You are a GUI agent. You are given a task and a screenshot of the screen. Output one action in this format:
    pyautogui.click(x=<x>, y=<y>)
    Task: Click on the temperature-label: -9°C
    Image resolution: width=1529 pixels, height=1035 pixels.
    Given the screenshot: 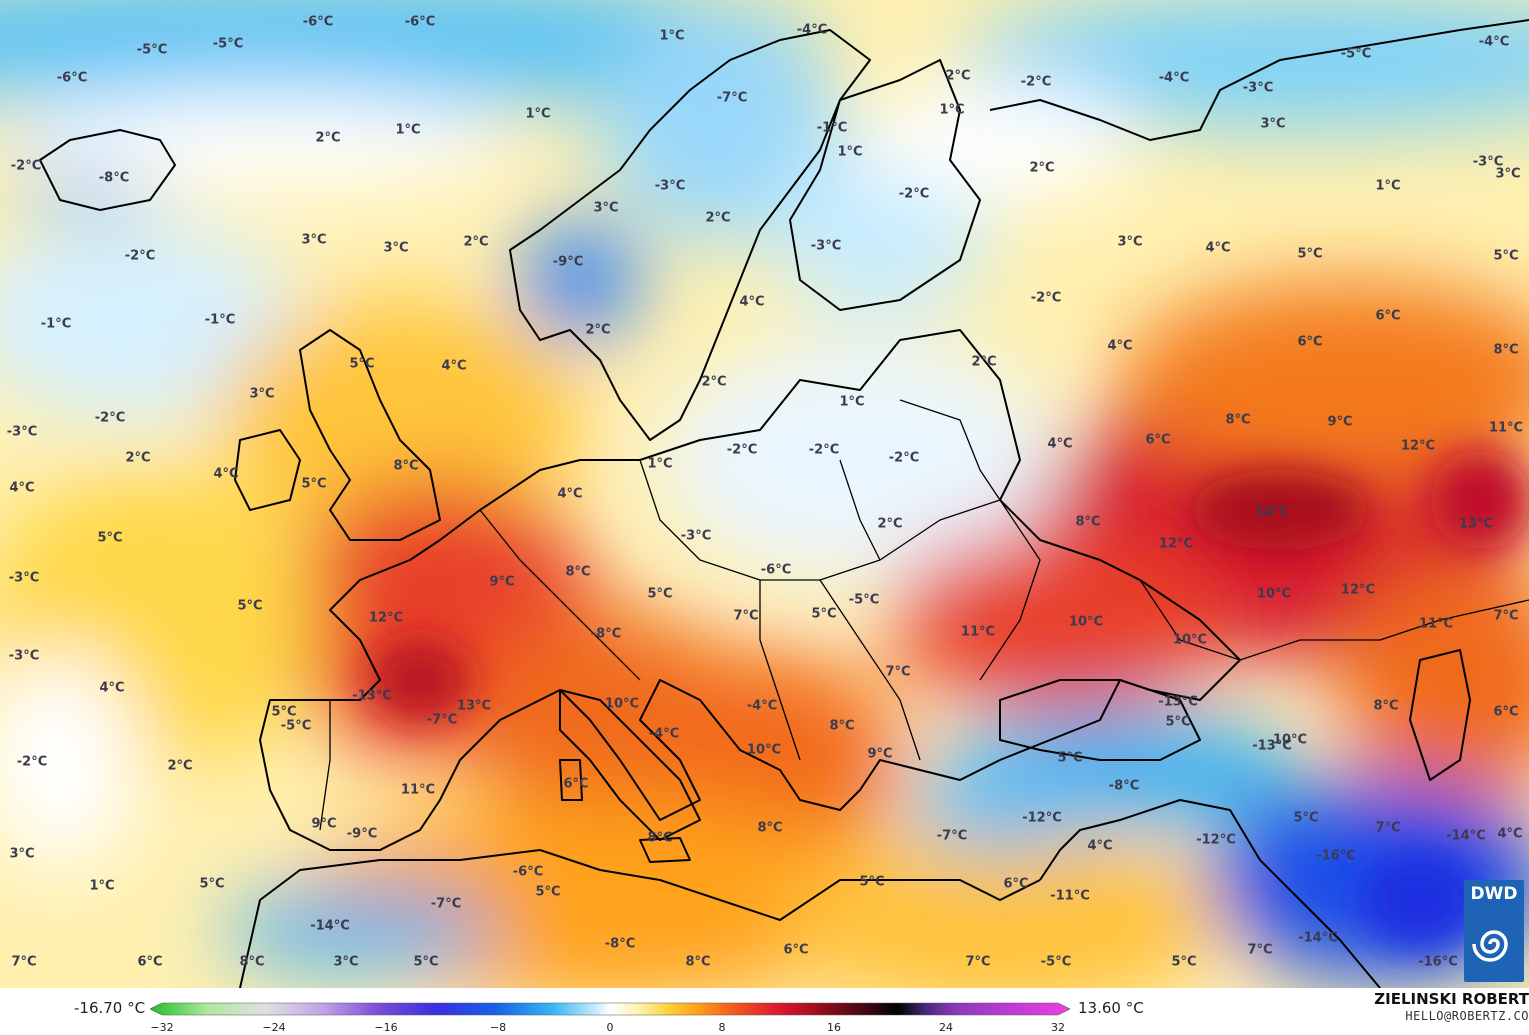 What is the action you would take?
    pyautogui.click(x=362, y=834)
    